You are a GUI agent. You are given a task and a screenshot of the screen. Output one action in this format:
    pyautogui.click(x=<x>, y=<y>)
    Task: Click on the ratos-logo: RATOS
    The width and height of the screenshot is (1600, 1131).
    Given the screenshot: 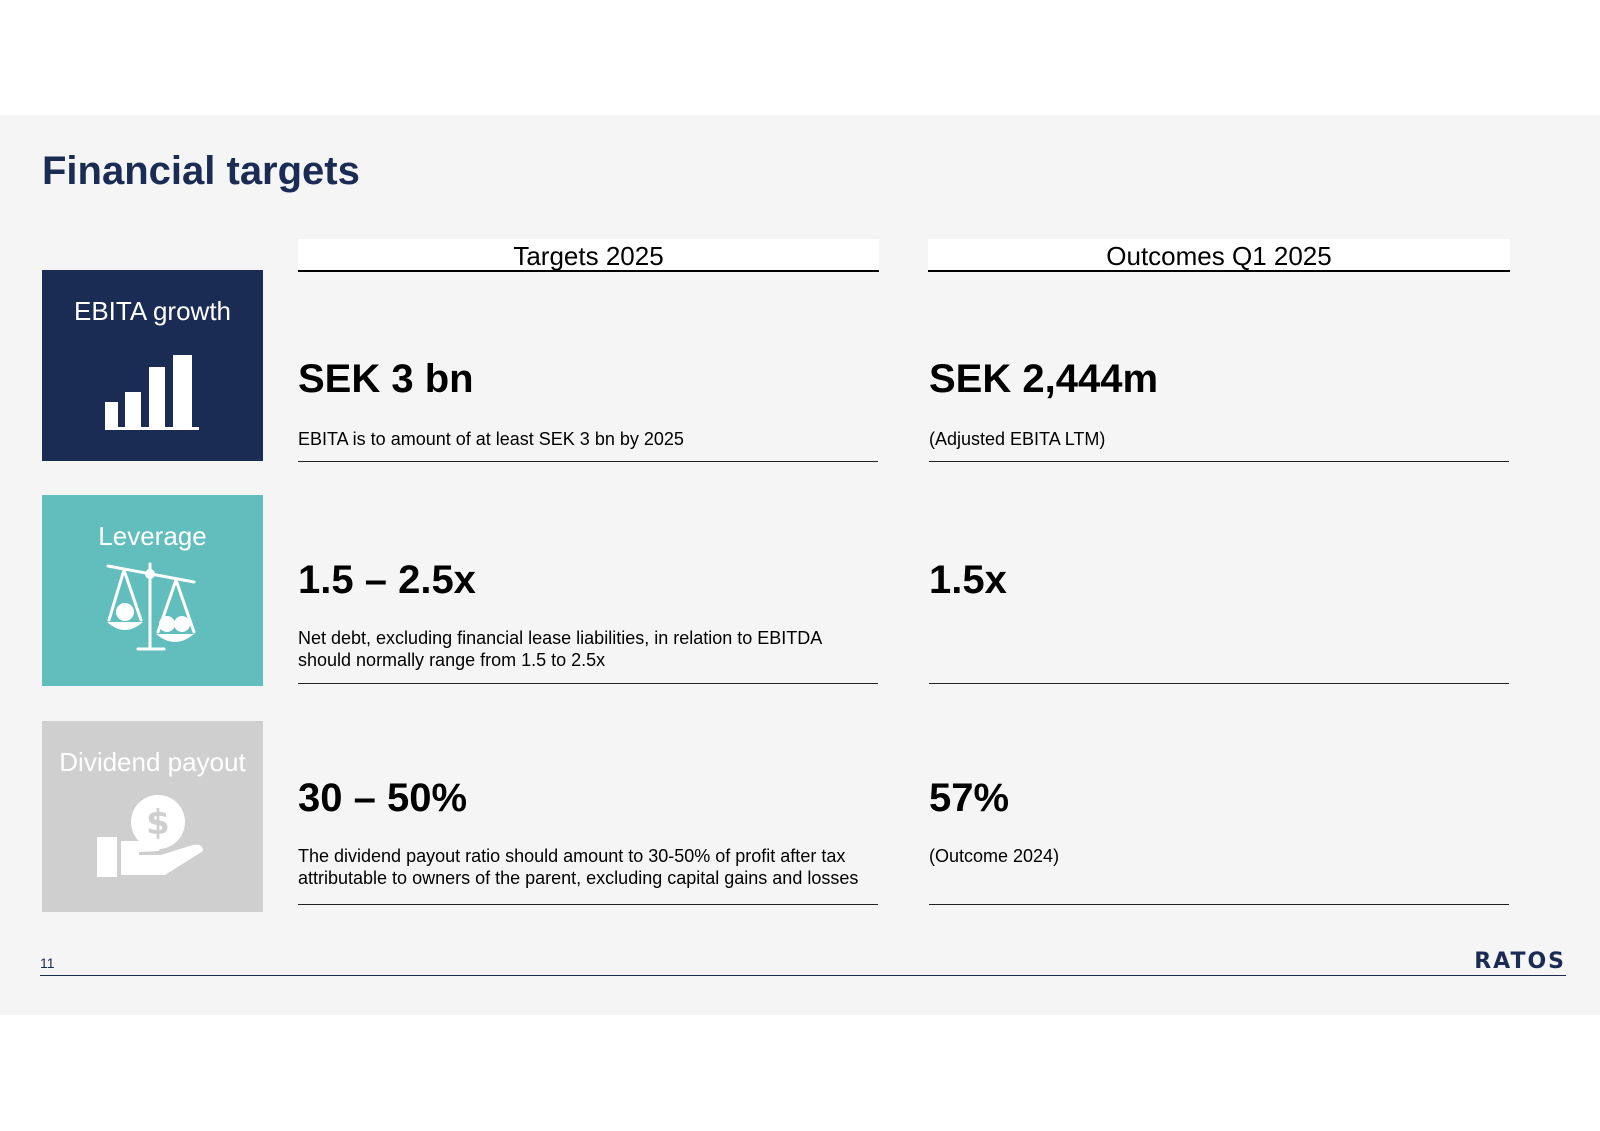 What is the action you would take?
    pyautogui.click(x=1520, y=961)
    